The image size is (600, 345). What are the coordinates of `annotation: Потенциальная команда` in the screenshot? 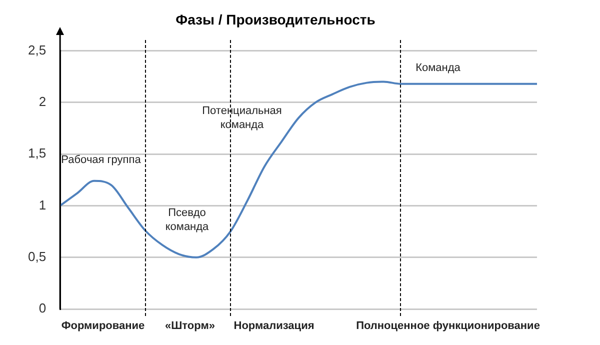 It's located at (242, 118).